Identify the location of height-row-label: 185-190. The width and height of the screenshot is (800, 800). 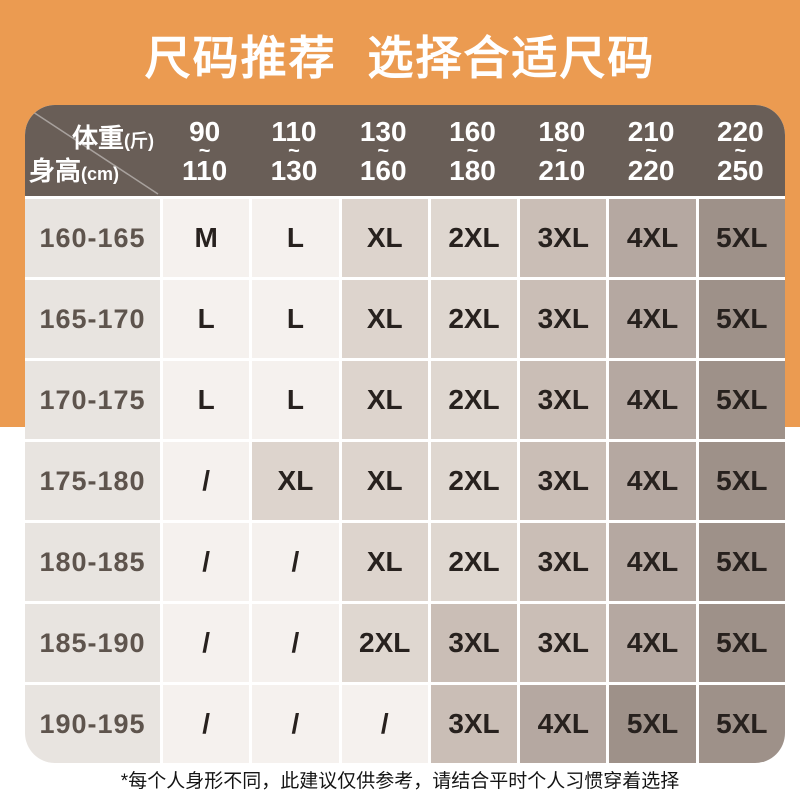
(92, 641).